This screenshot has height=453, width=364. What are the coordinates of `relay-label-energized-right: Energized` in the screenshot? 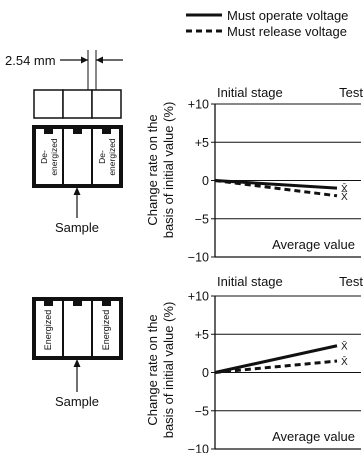 It's located at (106, 330).